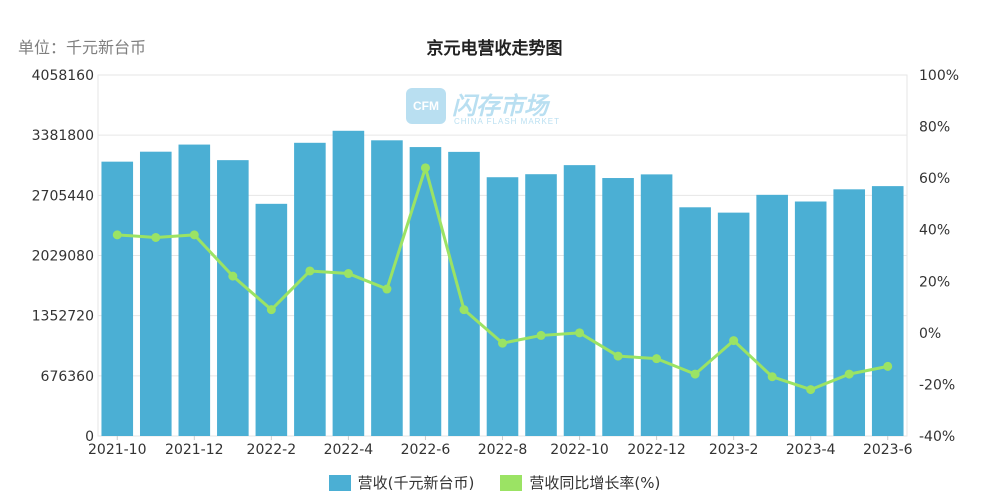 The height and width of the screenshot is (502, 989). What do you see at coordinates (117, 450) in the screenshot?
I see `x-tick-label: 2021-10` at bounding box center [117, 450].